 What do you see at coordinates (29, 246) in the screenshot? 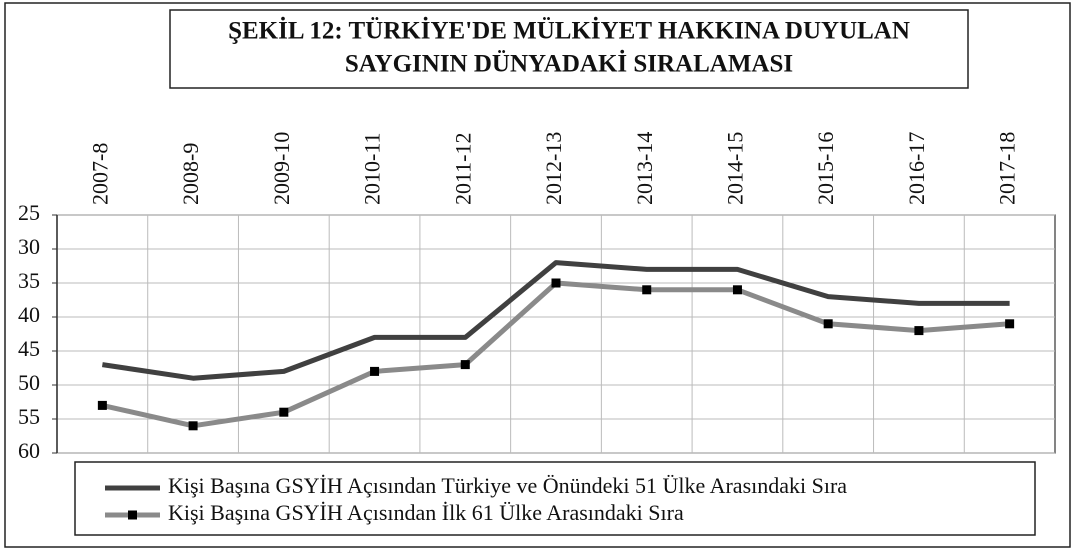
I see `y-tick-label: 30` at bounding box center [29, 246].